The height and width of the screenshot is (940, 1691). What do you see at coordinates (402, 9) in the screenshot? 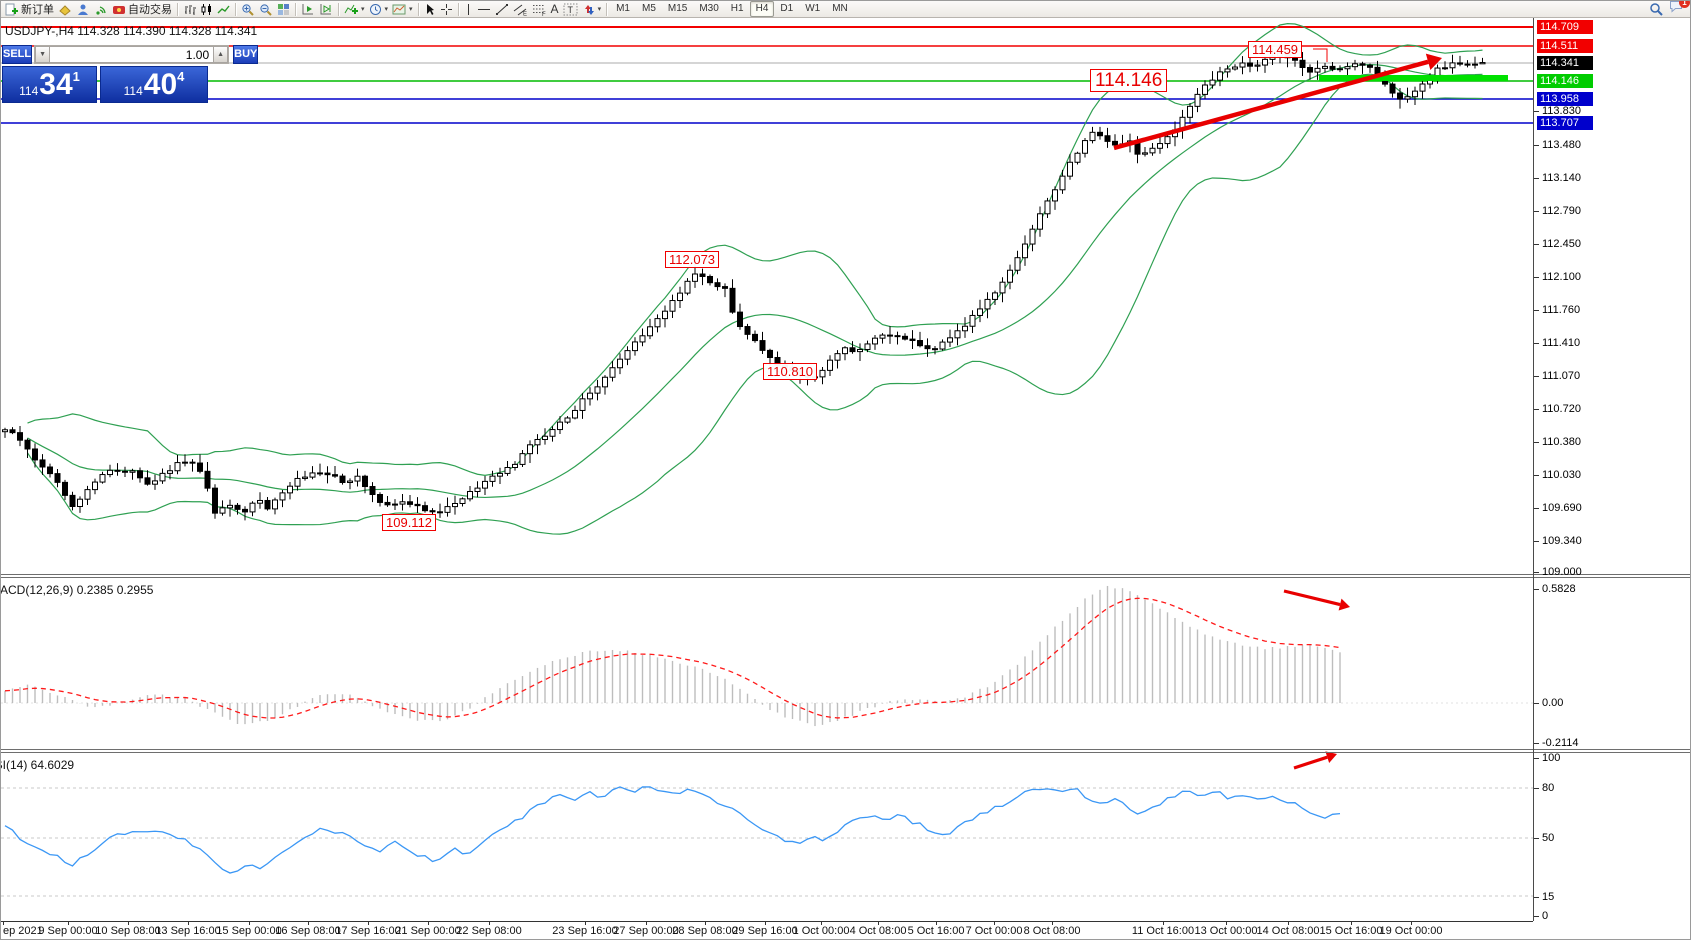
I see `templates-button: ▾` at bounding box center [402, 9].